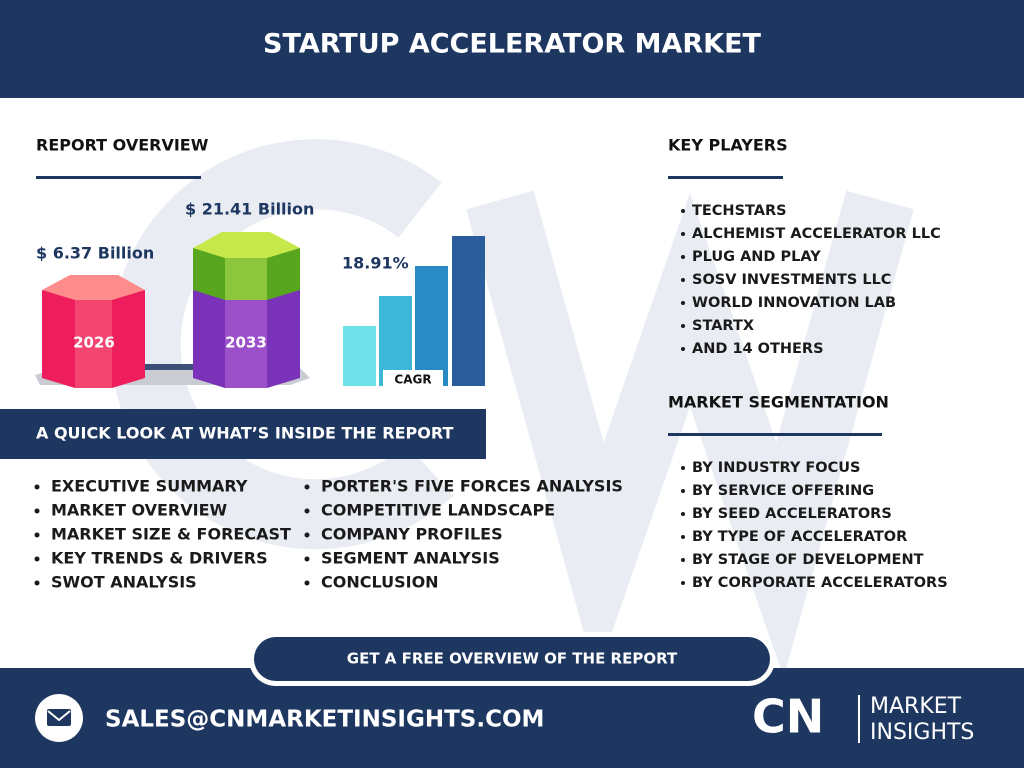 The height and width of the screenshot is (768, 1024). I want to click on cagr-graphic, so click(414, 312).